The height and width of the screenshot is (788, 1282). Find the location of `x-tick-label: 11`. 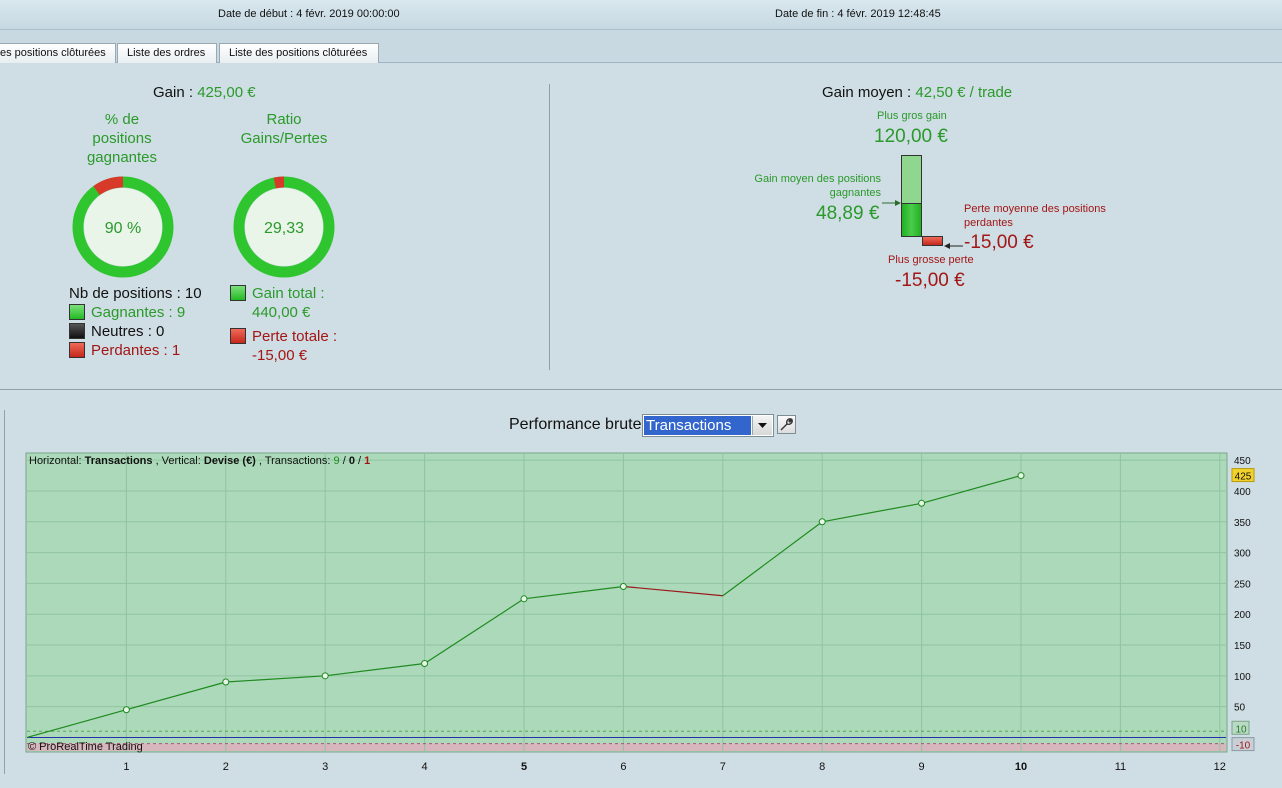

x-tick-label: 11 is located at coordinates (1120, 767).